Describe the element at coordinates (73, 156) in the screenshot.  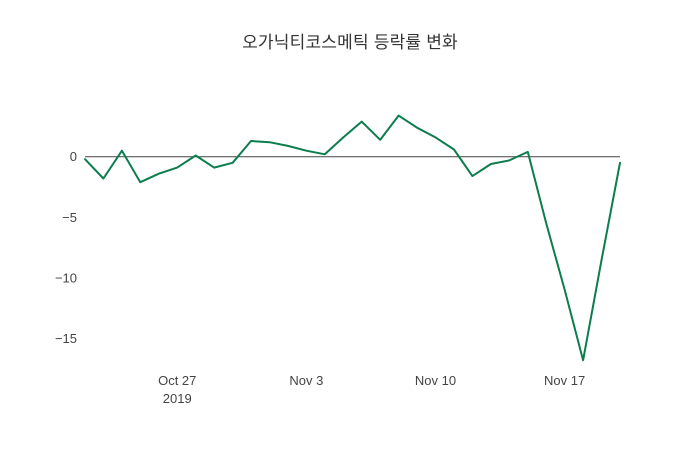
I see `y-tick-label: 0` at that location.